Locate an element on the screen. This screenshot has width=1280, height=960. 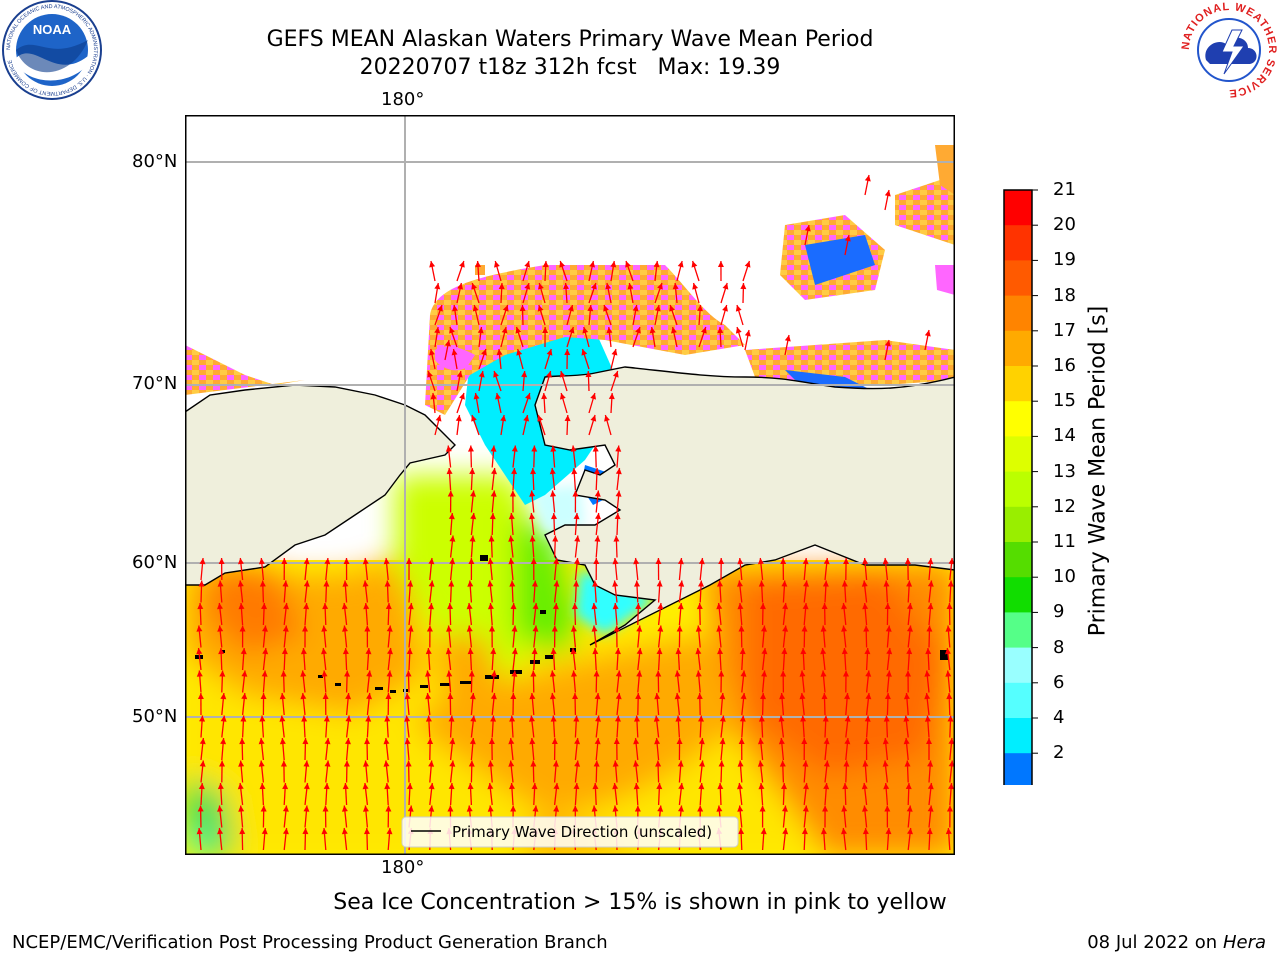
colorbar-tick-label: 17 is located at coordinates (1064, 330).